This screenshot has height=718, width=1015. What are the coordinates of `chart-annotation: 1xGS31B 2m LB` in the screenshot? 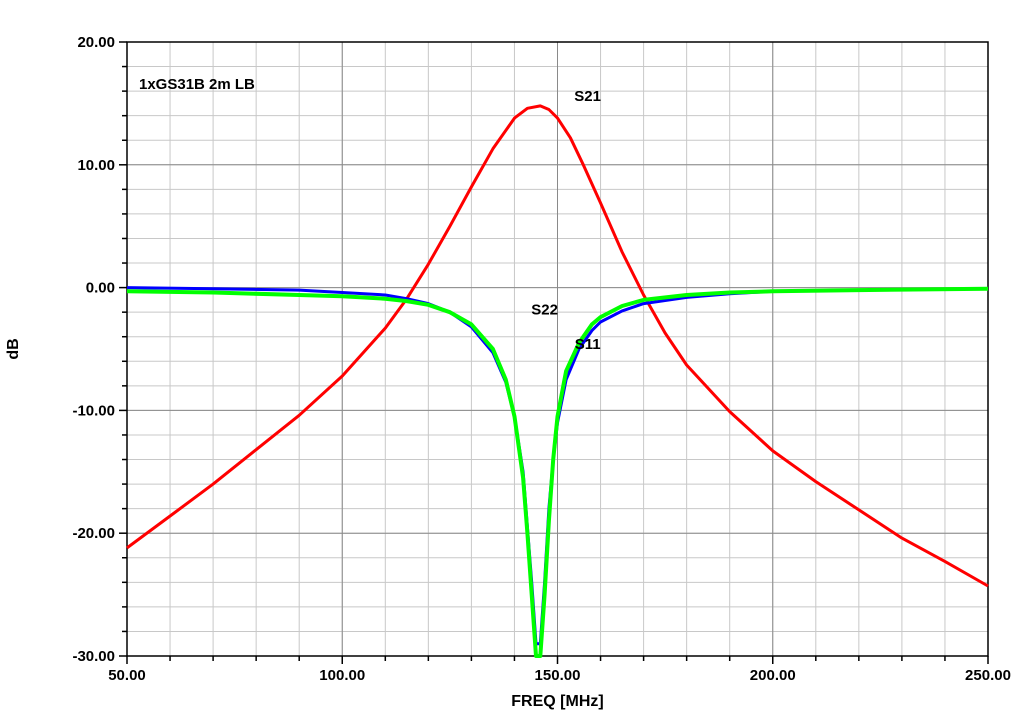 It's located at (197, 84).